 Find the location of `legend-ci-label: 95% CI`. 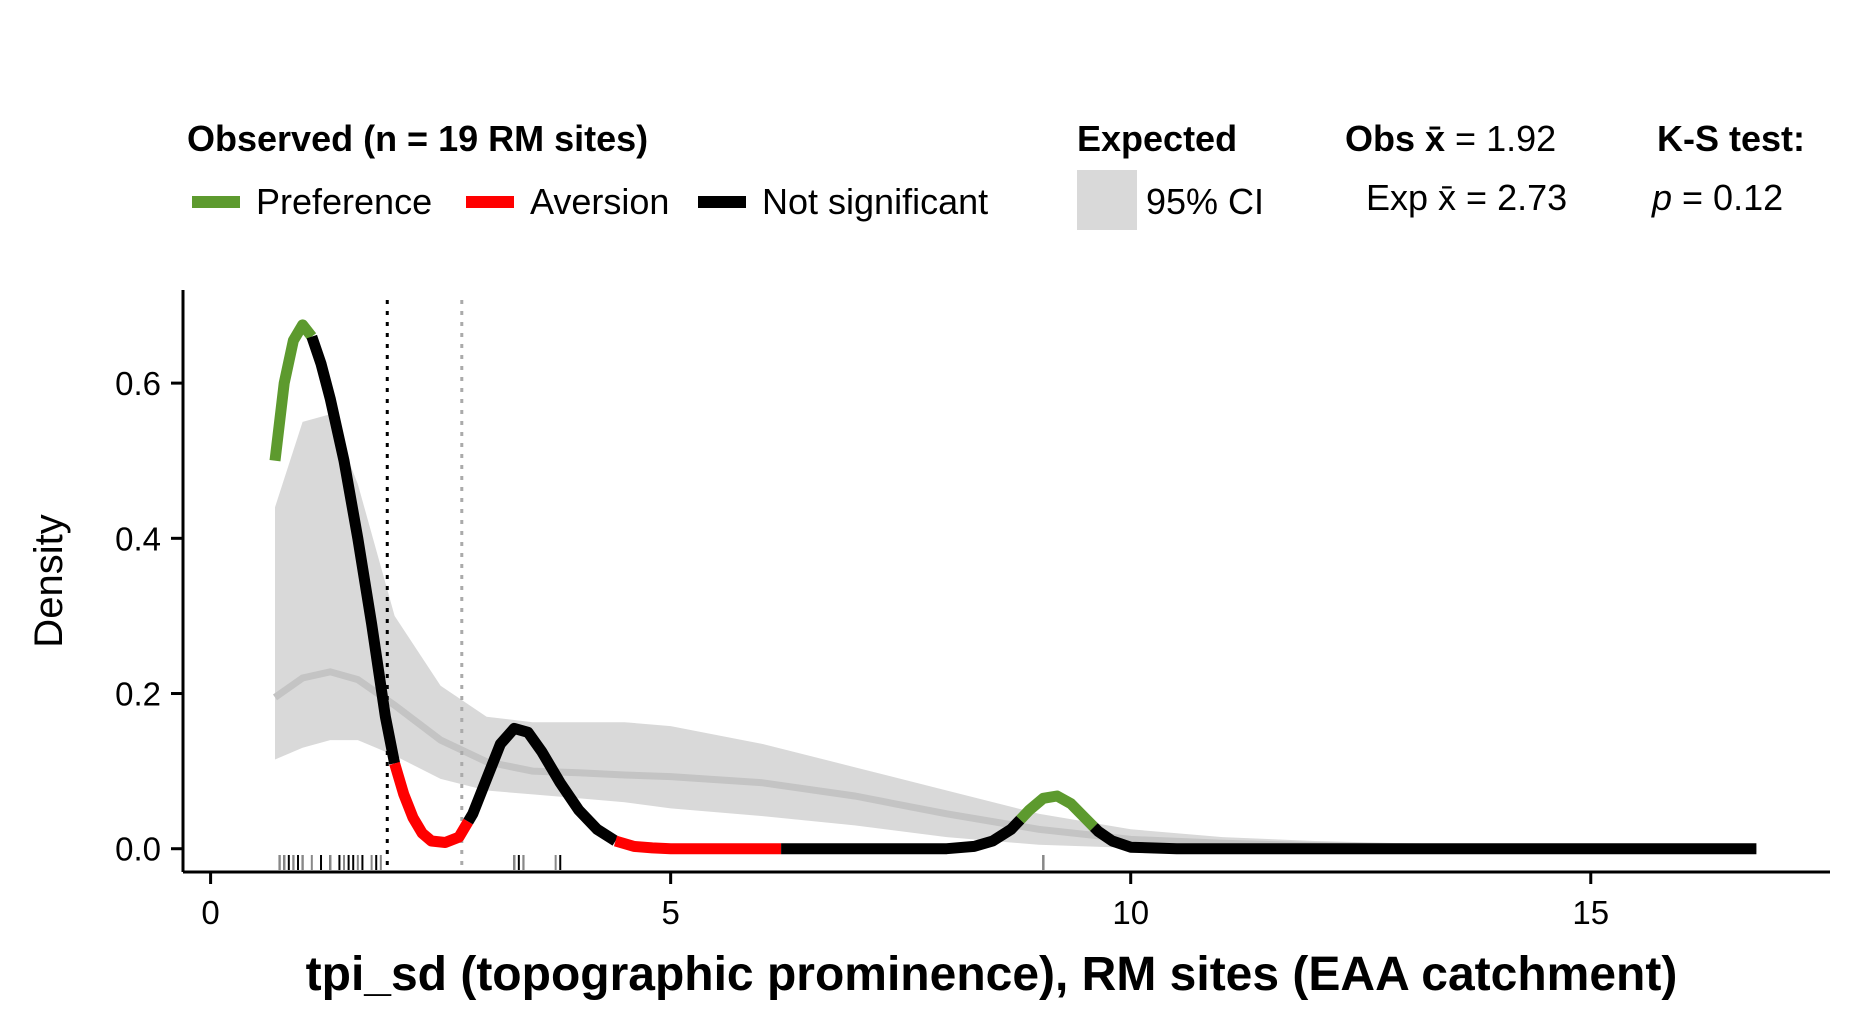

legend-ci-label: 95% CI is located at coordinates (1205, 201).